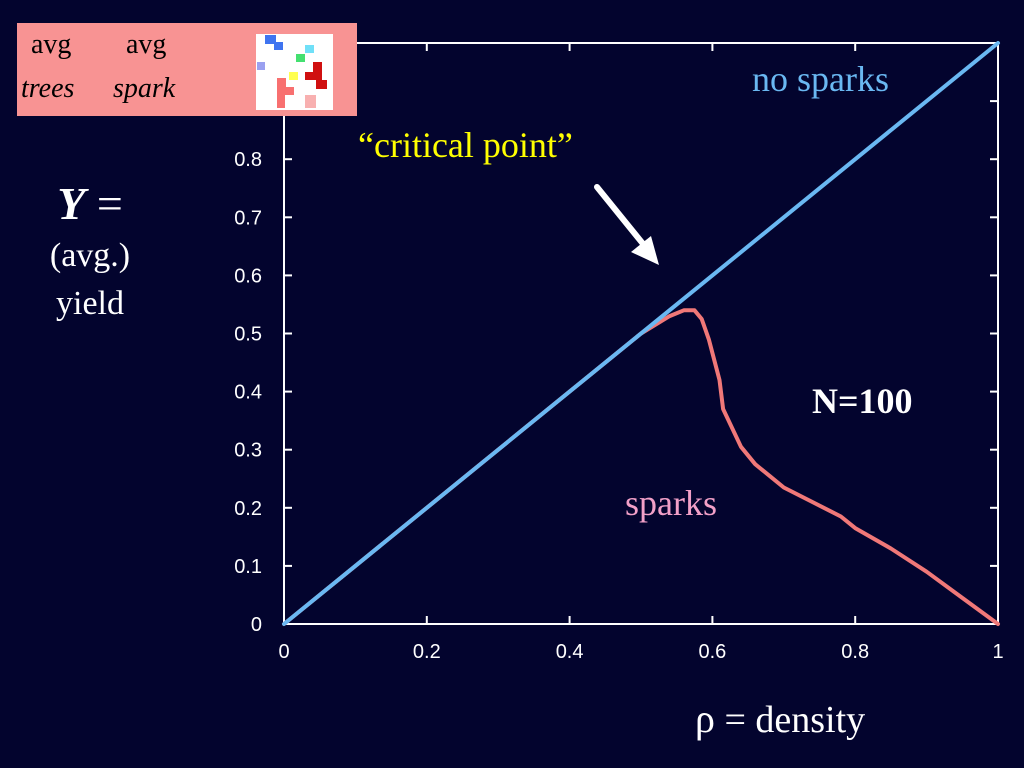 The width and height of the screenshot is (1024, 768). What do you see at coordinates (294, 72) in the screenshot?
I see `spark-grid-icon` at bounding box center [294, 72].